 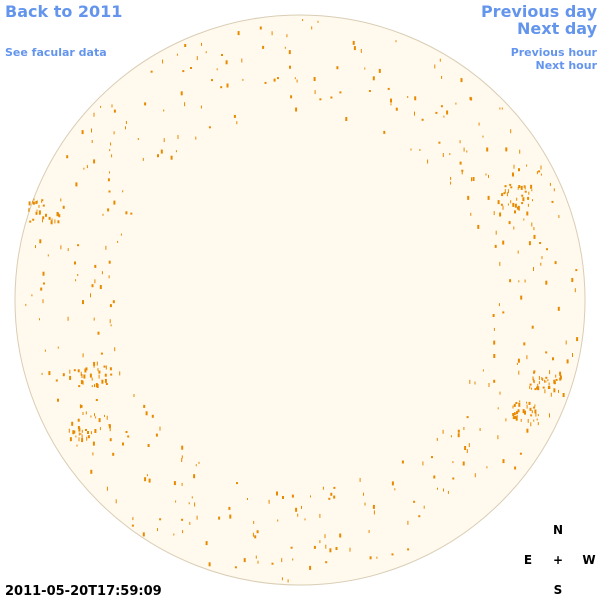 I want to click on next-hour-link: Next hour, so click(x=567, y=65).